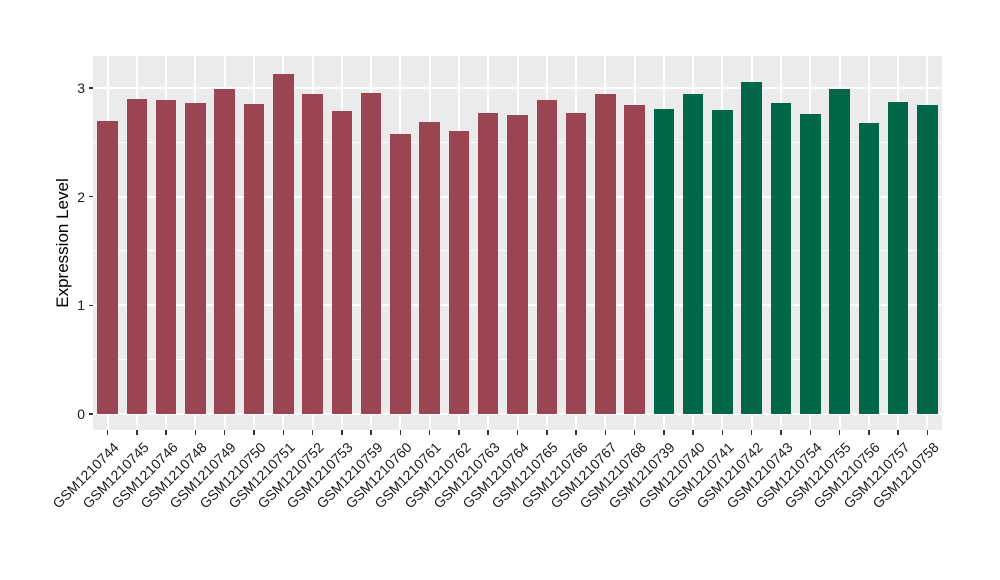 This screenshot has height=580, width=1000. I want to click on bar-GSM1210745, so click(137, 256).